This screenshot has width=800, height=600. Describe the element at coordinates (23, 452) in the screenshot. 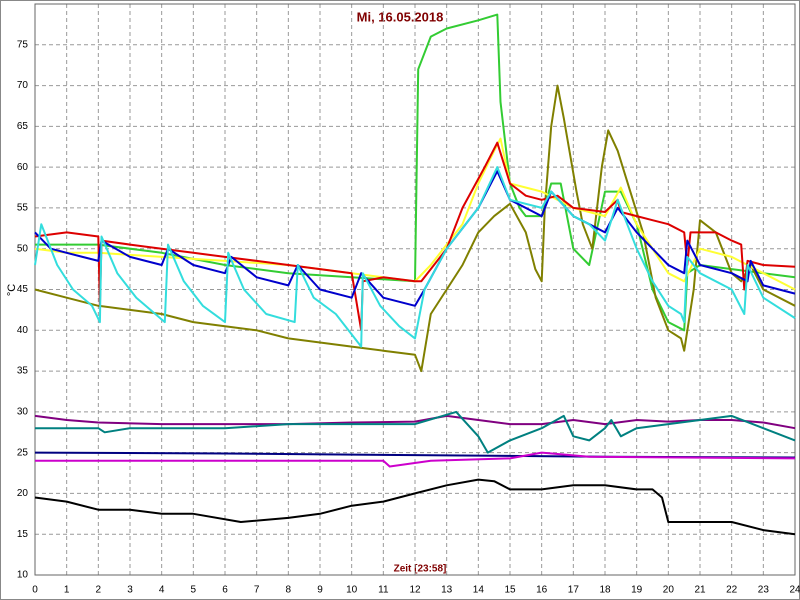

I see `y-tick-label: 25` at that location.